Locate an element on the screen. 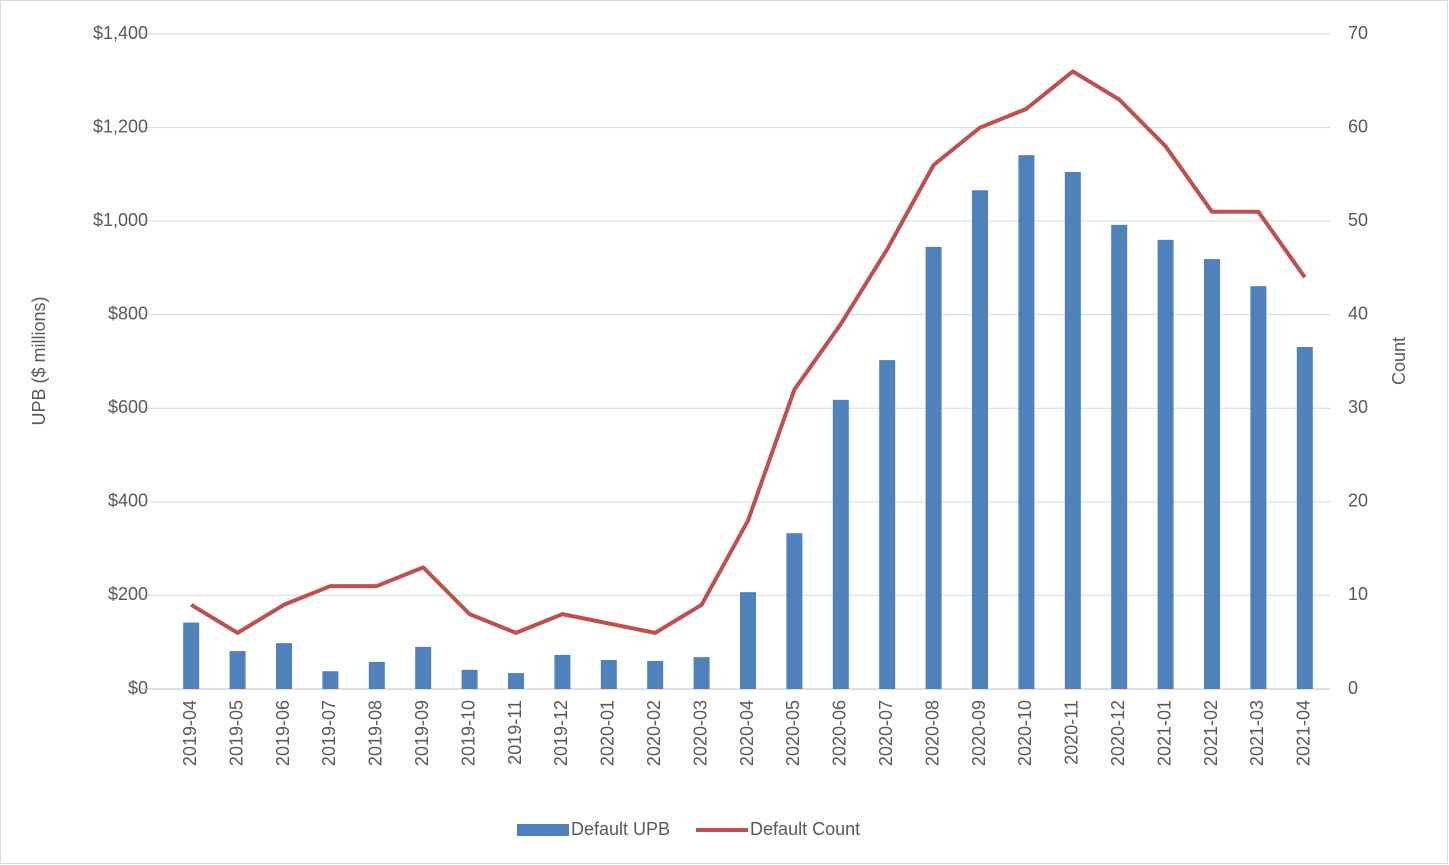 The image size is (1449, 865). x-tick-label: 2019-09 is located at coordinates (422, 733).